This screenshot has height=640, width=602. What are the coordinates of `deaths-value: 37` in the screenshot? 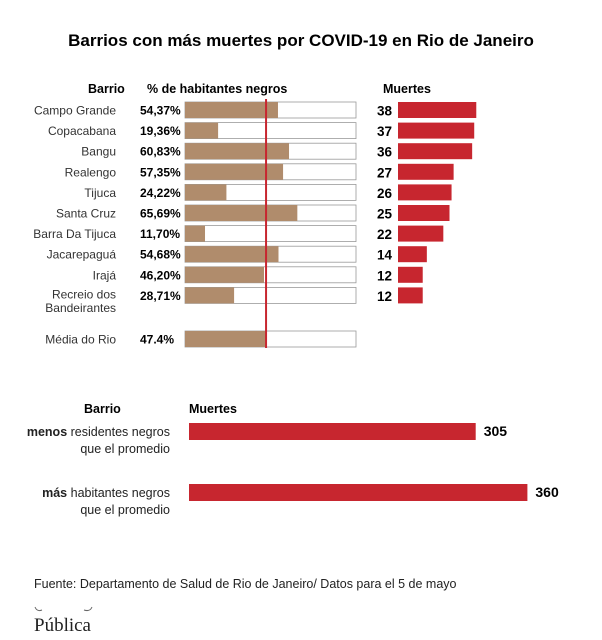 It's located at (384, 131).